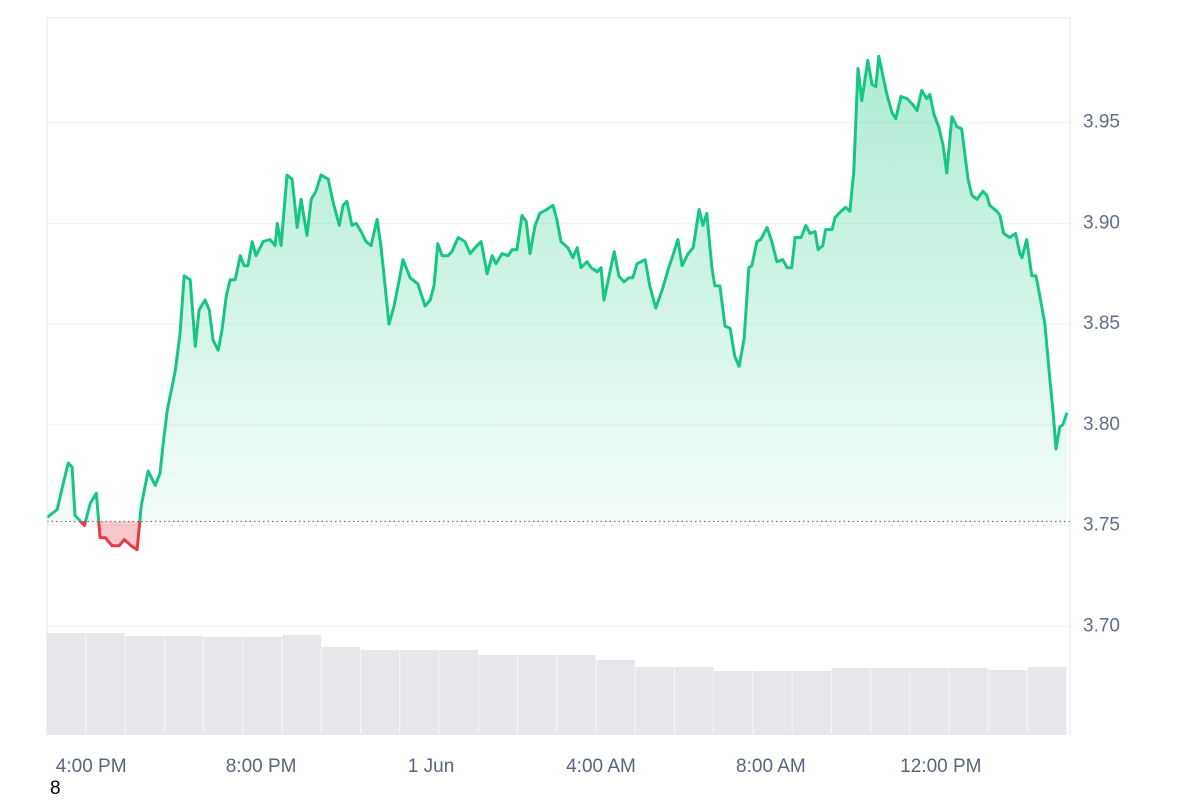 The image size is (1200, 800). Describe the element at coordinates (55, 788) in the screenshot. I see `footnote: 8` at that location.